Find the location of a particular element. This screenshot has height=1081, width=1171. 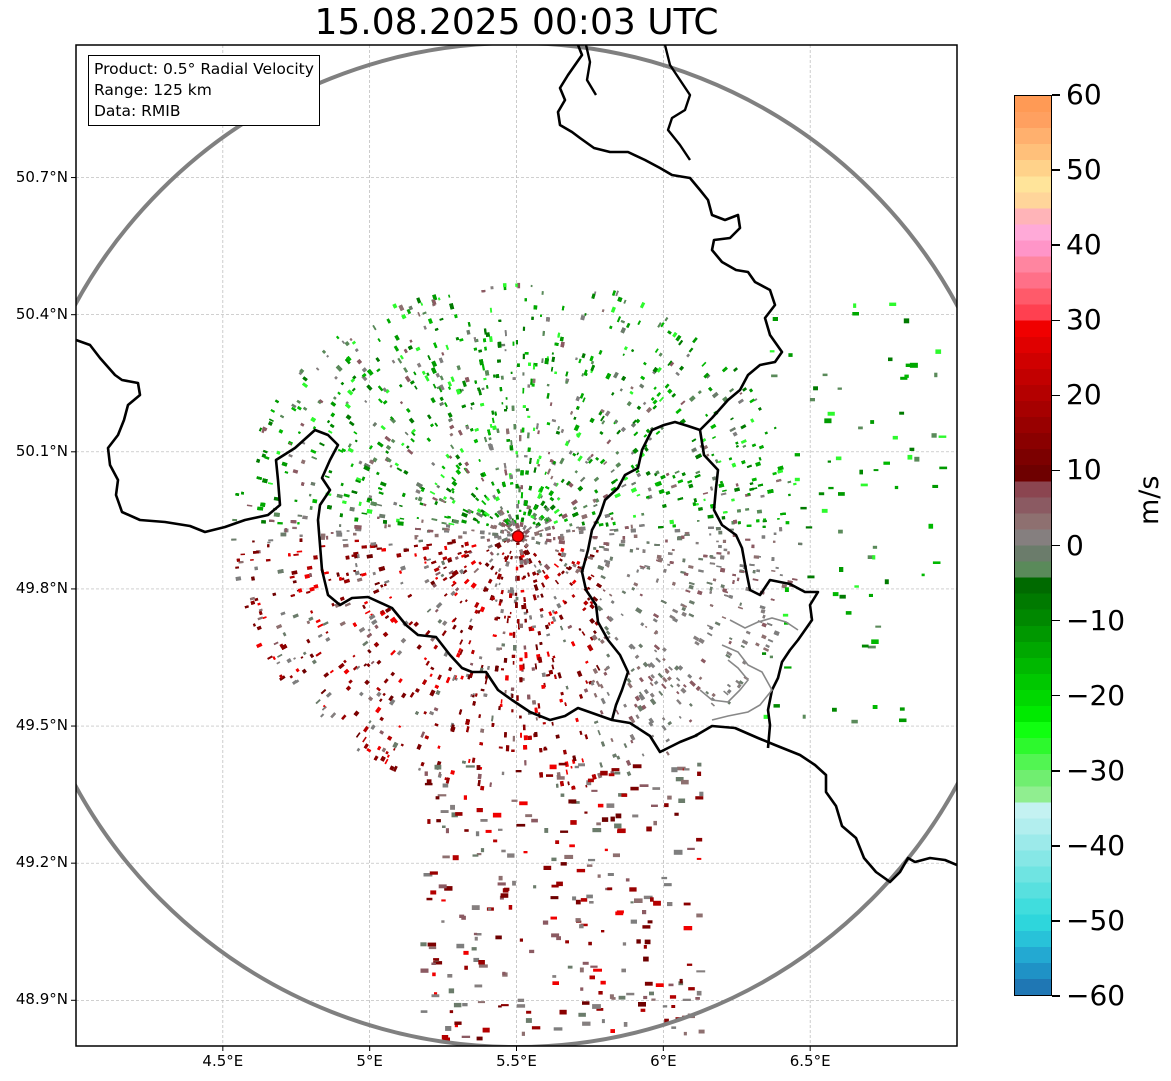

lux-border is located at coordinates (749, 669).